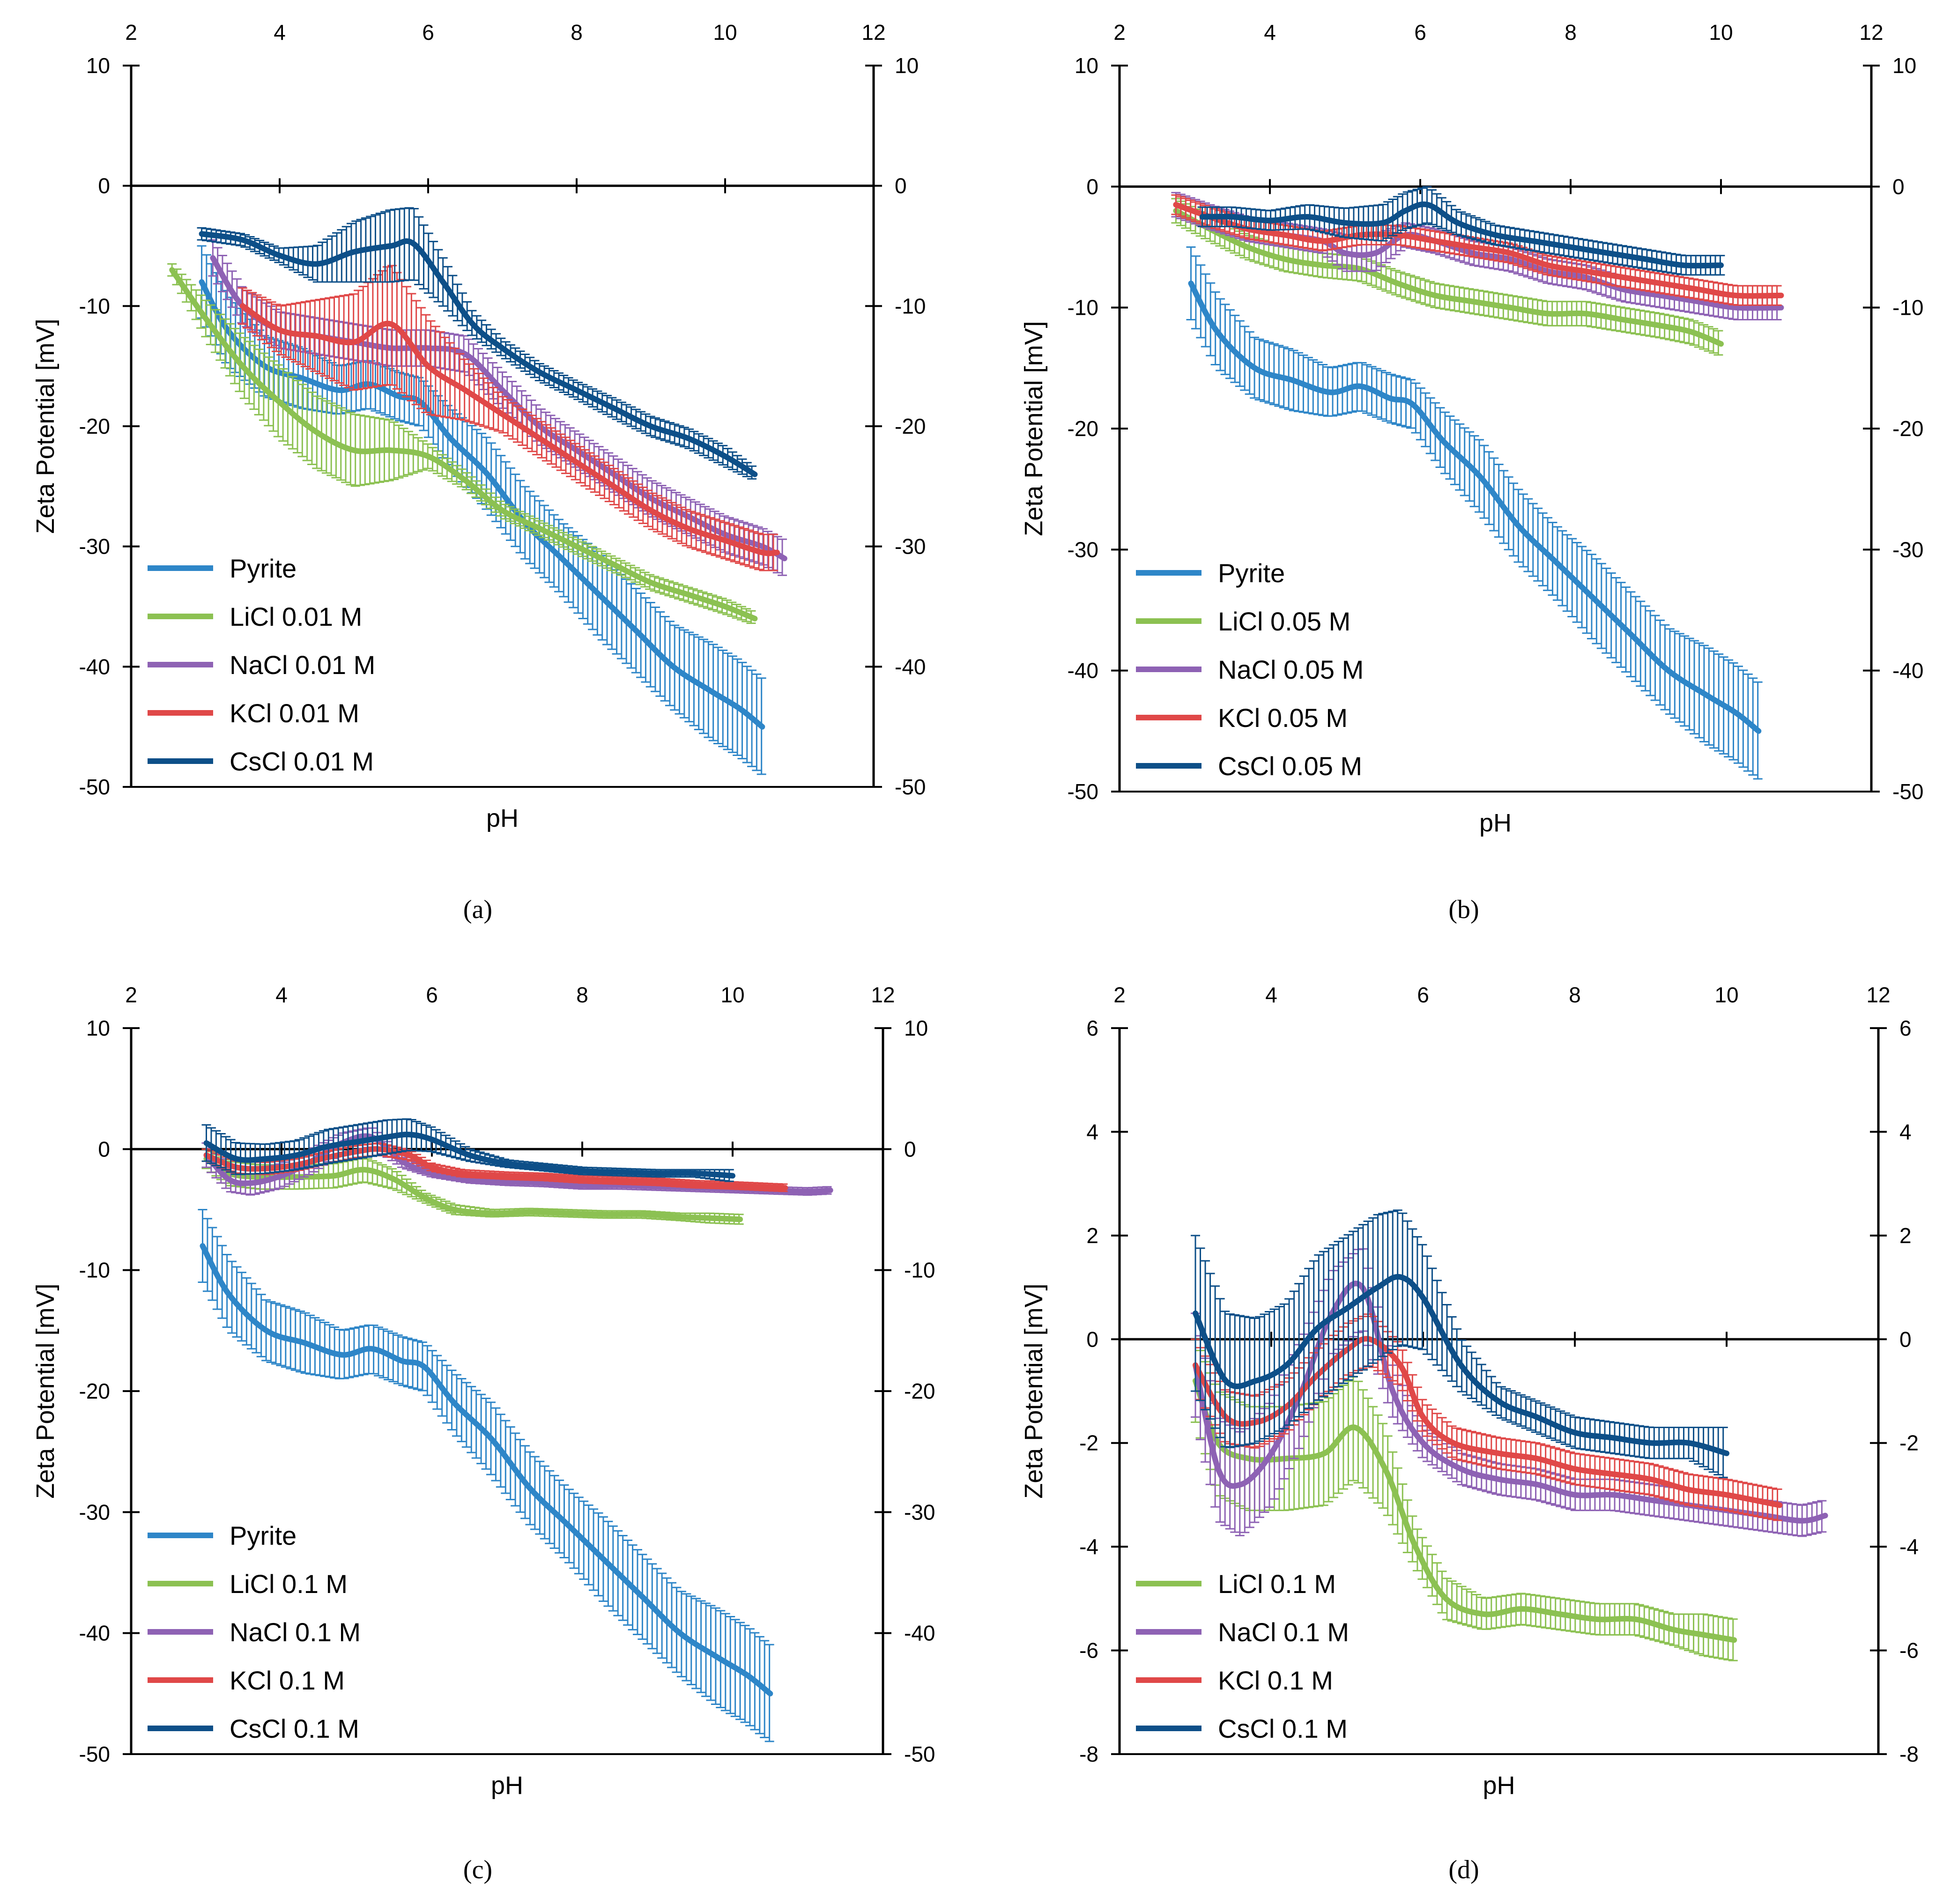  What do you see at coordinates (1463, 910) in the screenshot?
I see `panel-label-b: (b)` at bounding box center [1463, 910].